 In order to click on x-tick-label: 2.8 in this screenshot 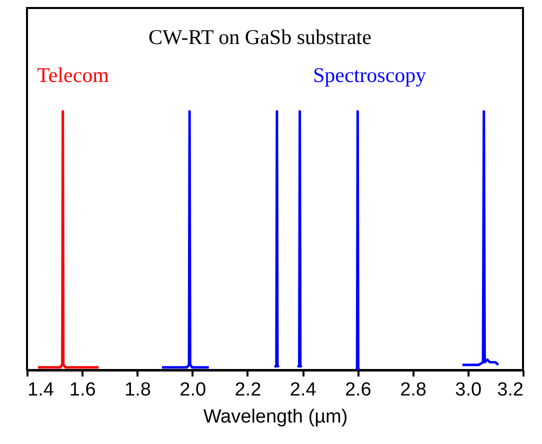, I will do `click(413, 390)`.